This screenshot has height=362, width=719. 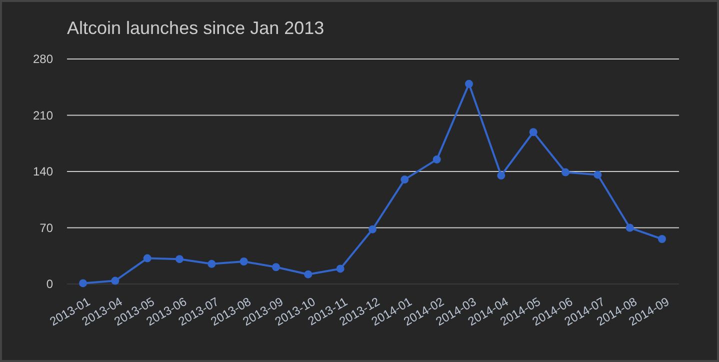 What do you see at coordinates (43, 59) in the screenshot?
I see `y-tick-label: 280` at bounding box center [43, 59].